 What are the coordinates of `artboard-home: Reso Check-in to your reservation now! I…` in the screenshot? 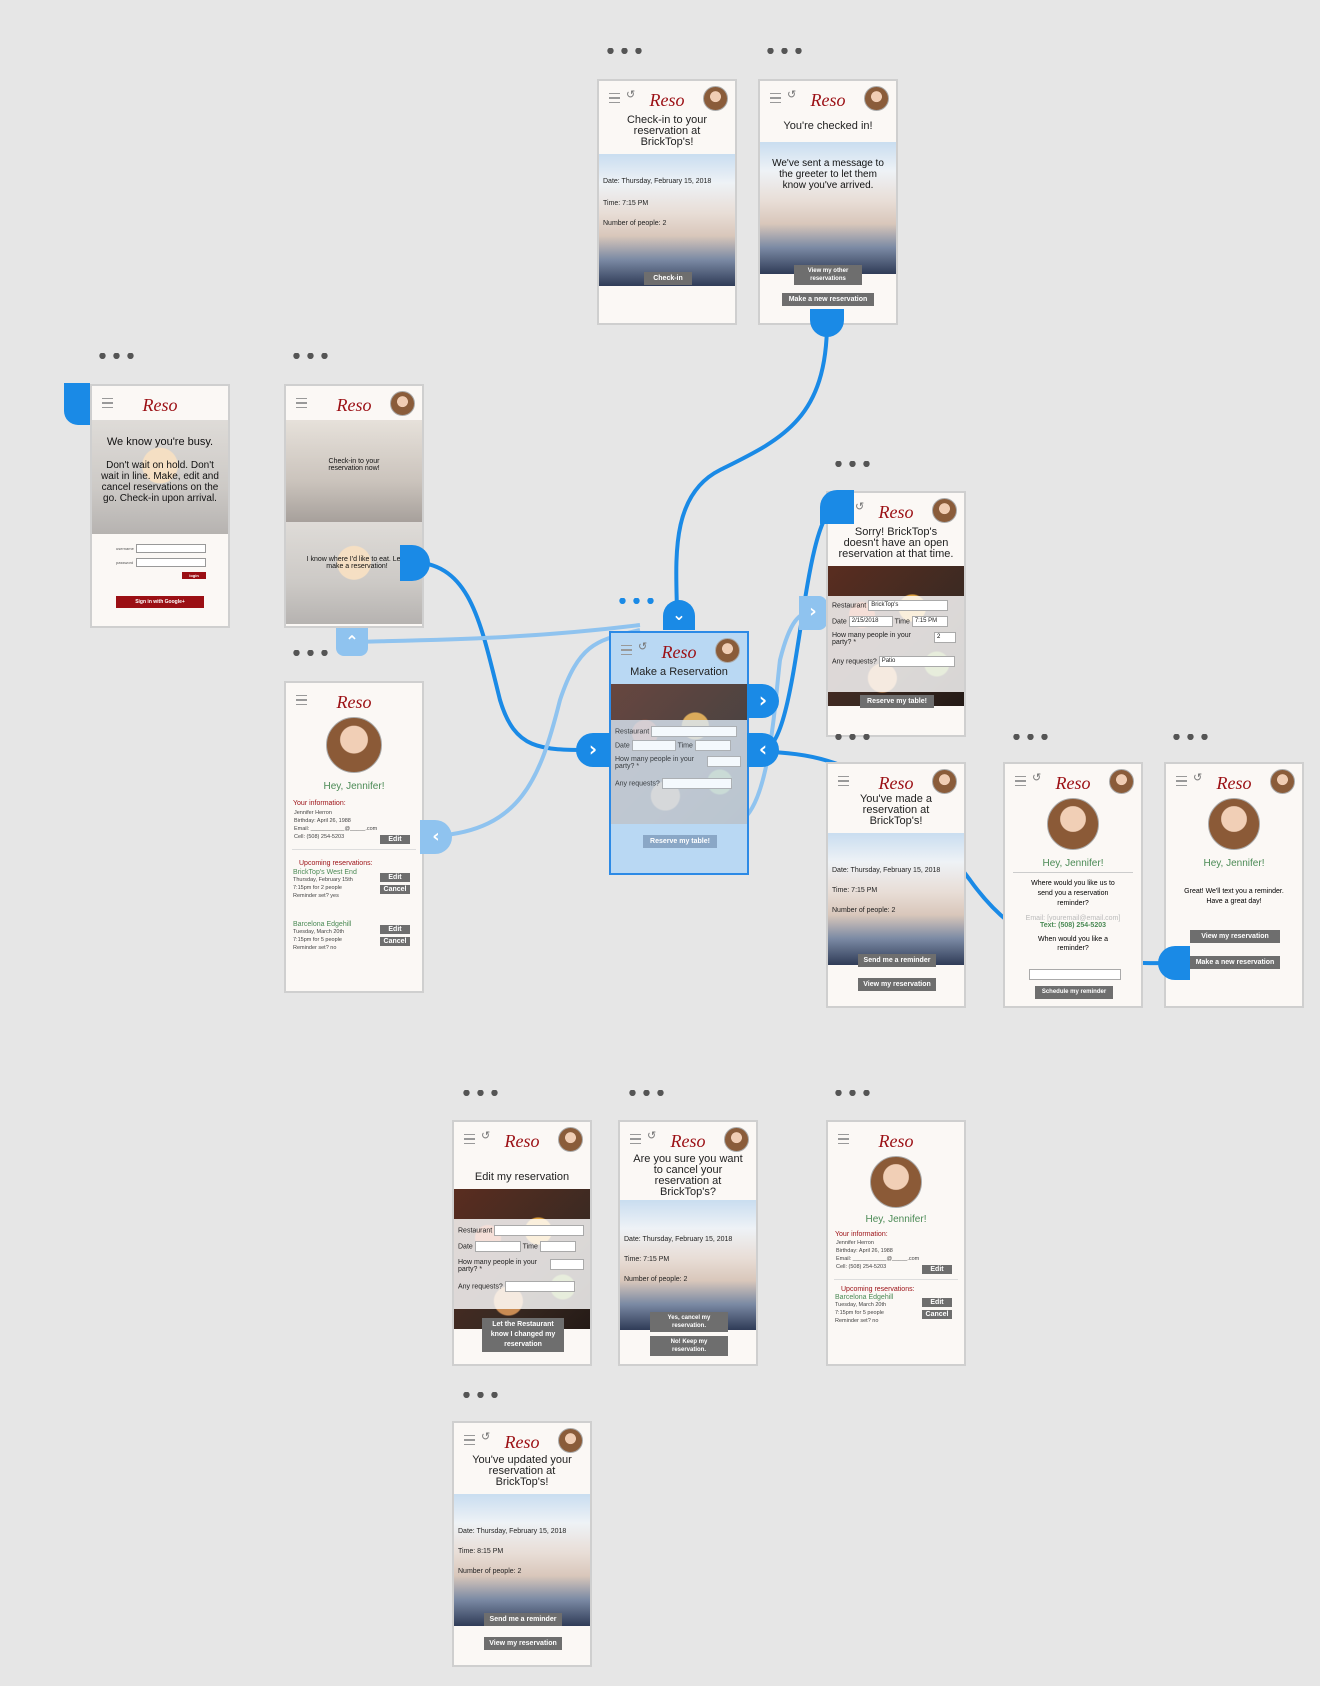 It's located at (354, 506).